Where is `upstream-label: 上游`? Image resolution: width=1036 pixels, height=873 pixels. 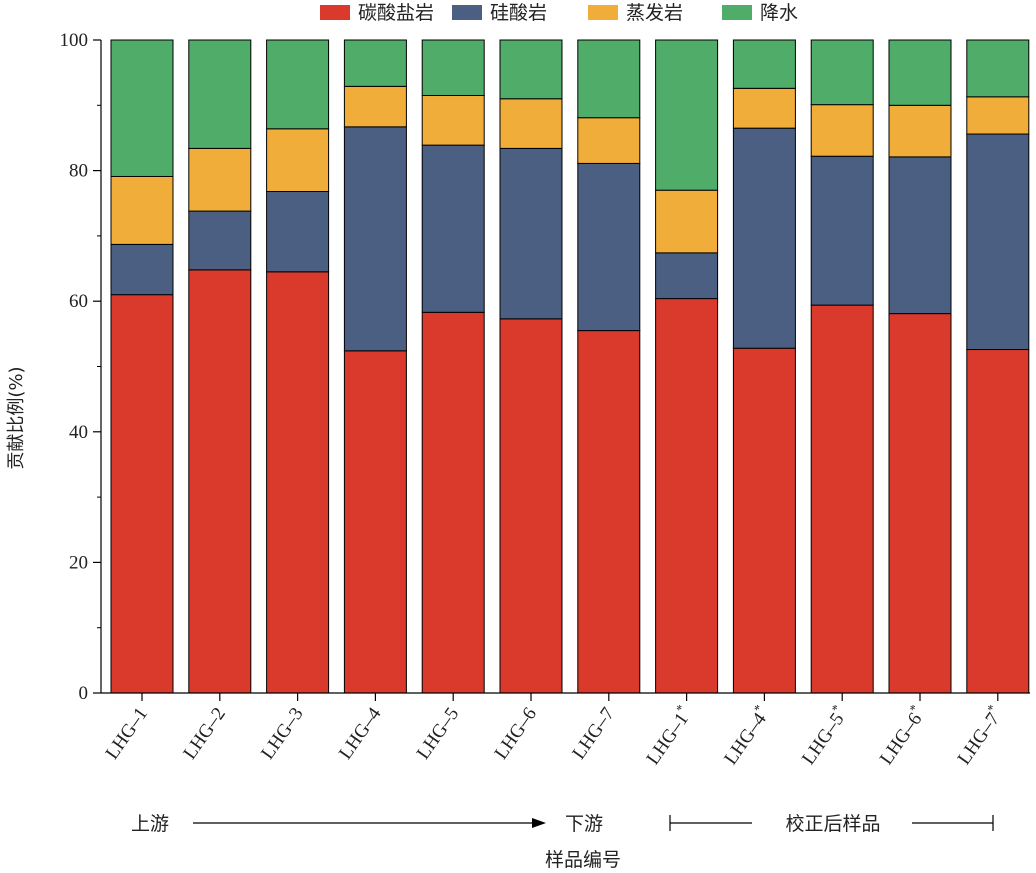
upstream-label: 上游 is located at coordinates (150, 824).